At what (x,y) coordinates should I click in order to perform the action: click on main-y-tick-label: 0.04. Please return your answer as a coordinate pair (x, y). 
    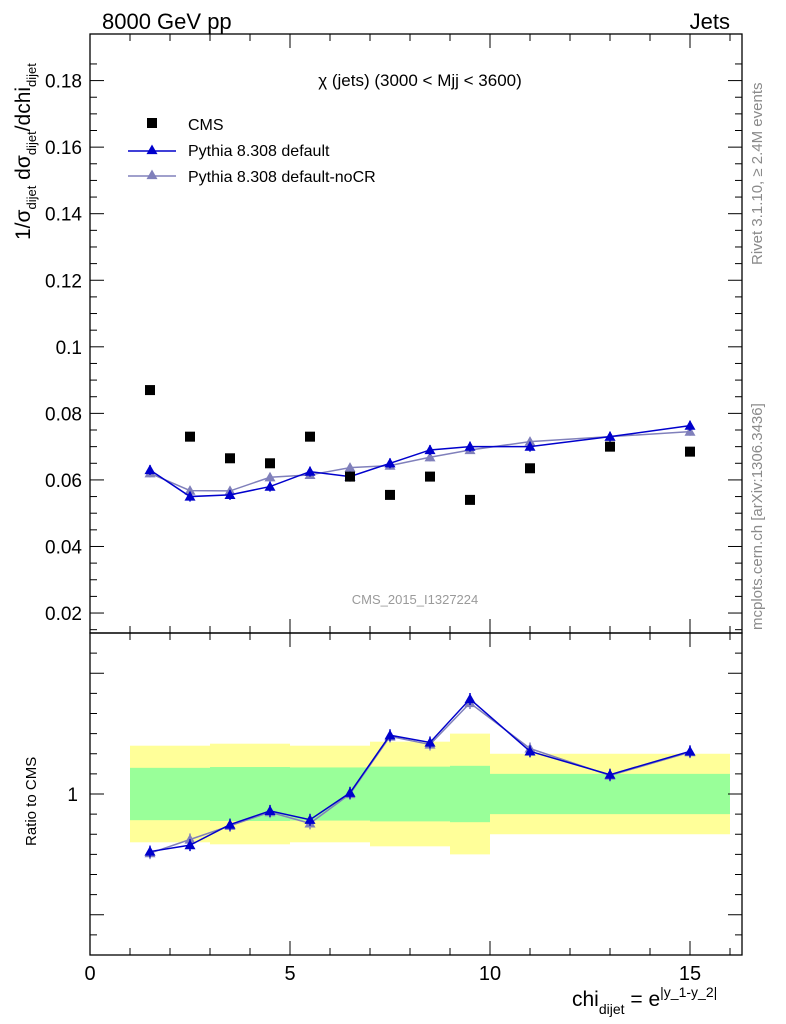
    Looking at the image, I should click on (63, 547).